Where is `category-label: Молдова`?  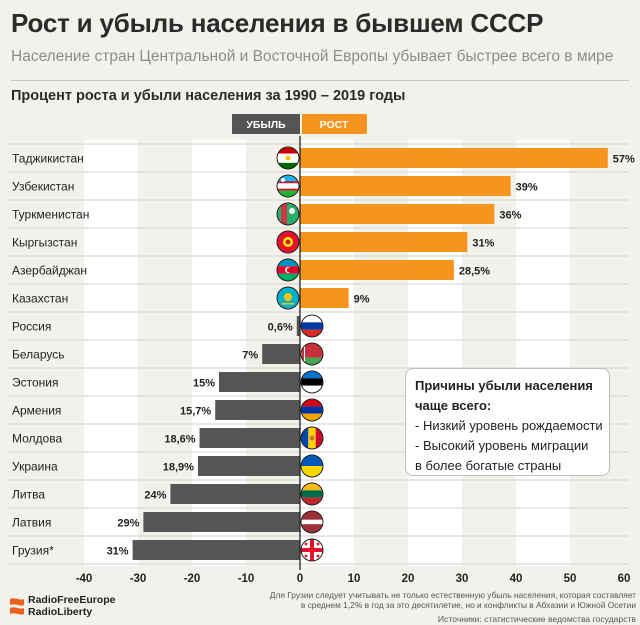 category-label: Молдова is located at coordinates (37, 439).